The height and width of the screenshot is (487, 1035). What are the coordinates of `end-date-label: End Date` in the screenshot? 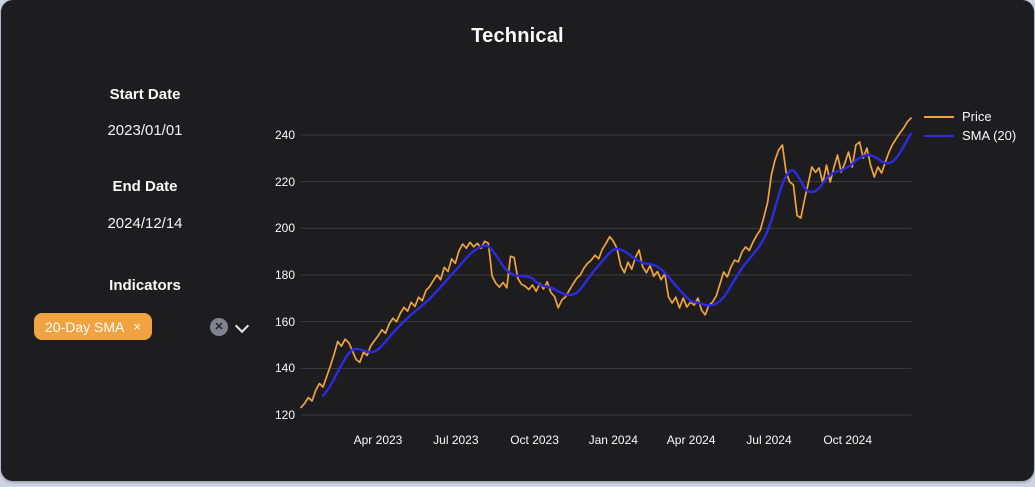 It's located at (145, 186).